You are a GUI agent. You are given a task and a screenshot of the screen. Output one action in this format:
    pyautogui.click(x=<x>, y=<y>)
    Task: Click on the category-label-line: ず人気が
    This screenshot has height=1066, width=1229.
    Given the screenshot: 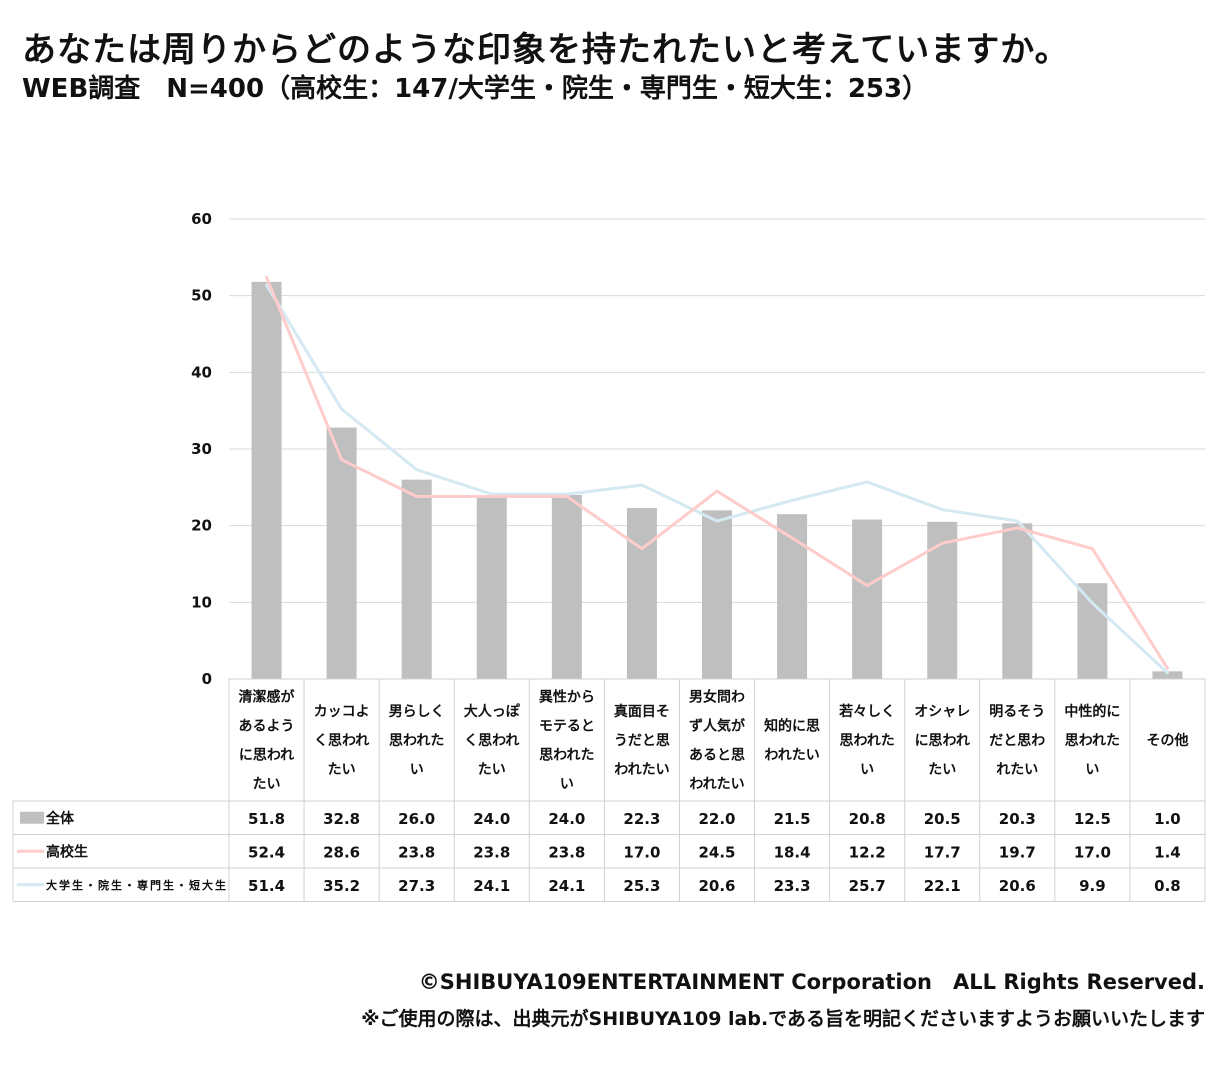 What is the action you would take?
    pyautogui.click(x=717, y=726)
    